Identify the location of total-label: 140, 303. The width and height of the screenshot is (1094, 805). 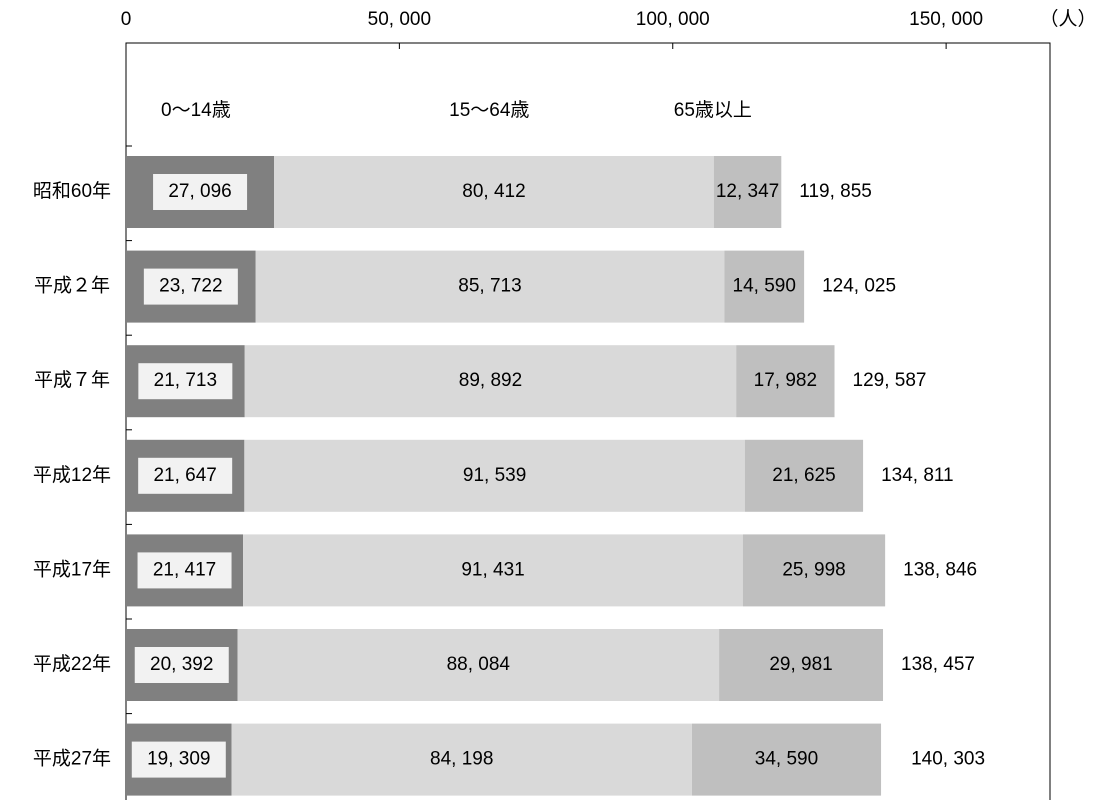
(948, 759).